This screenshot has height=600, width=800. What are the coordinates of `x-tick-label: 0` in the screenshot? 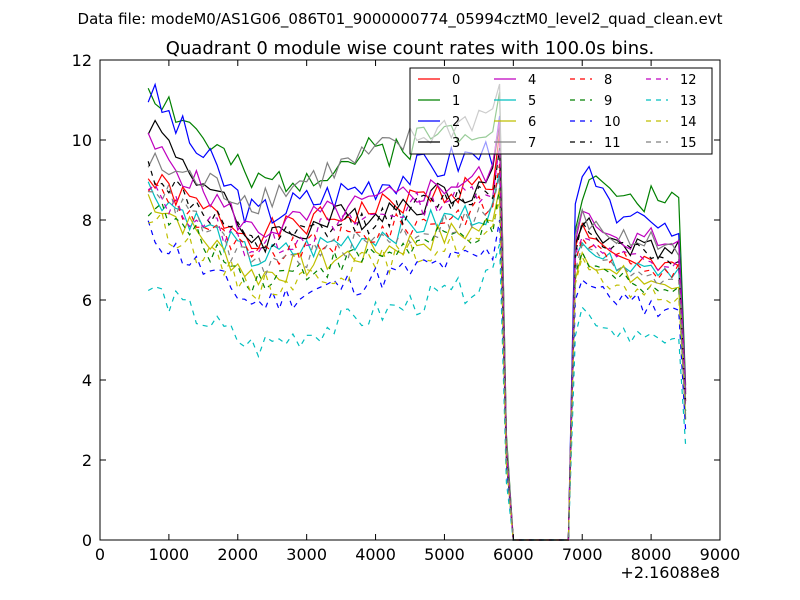 It's located at (100, 554).